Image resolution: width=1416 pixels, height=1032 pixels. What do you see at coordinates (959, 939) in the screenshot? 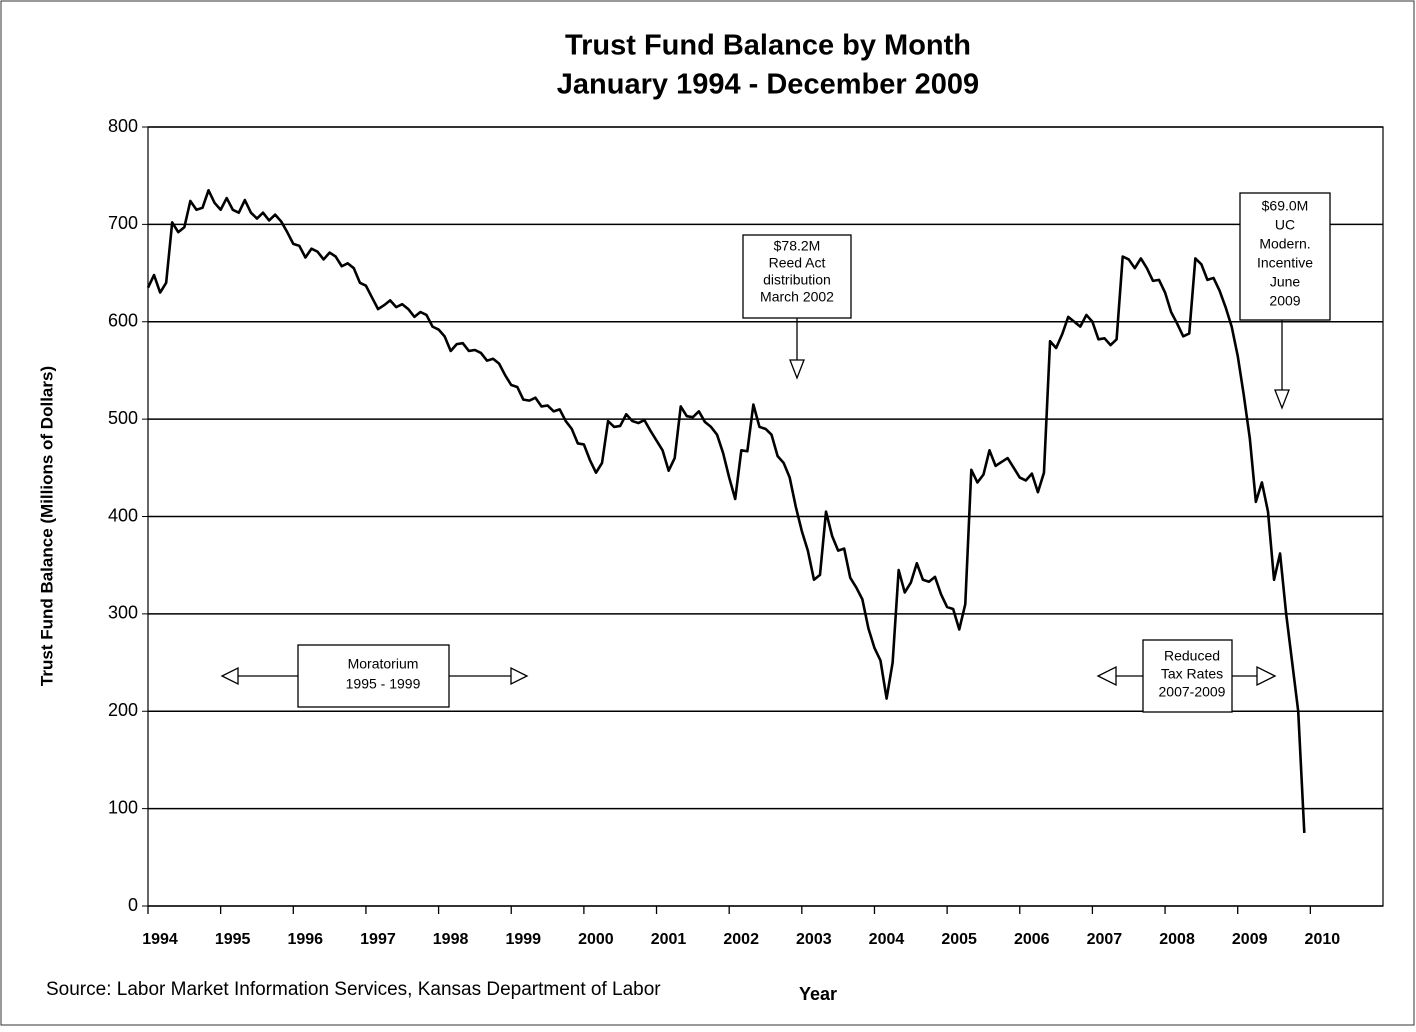
I see `x-tick-label: 2005` at bounding box center [959, 939].